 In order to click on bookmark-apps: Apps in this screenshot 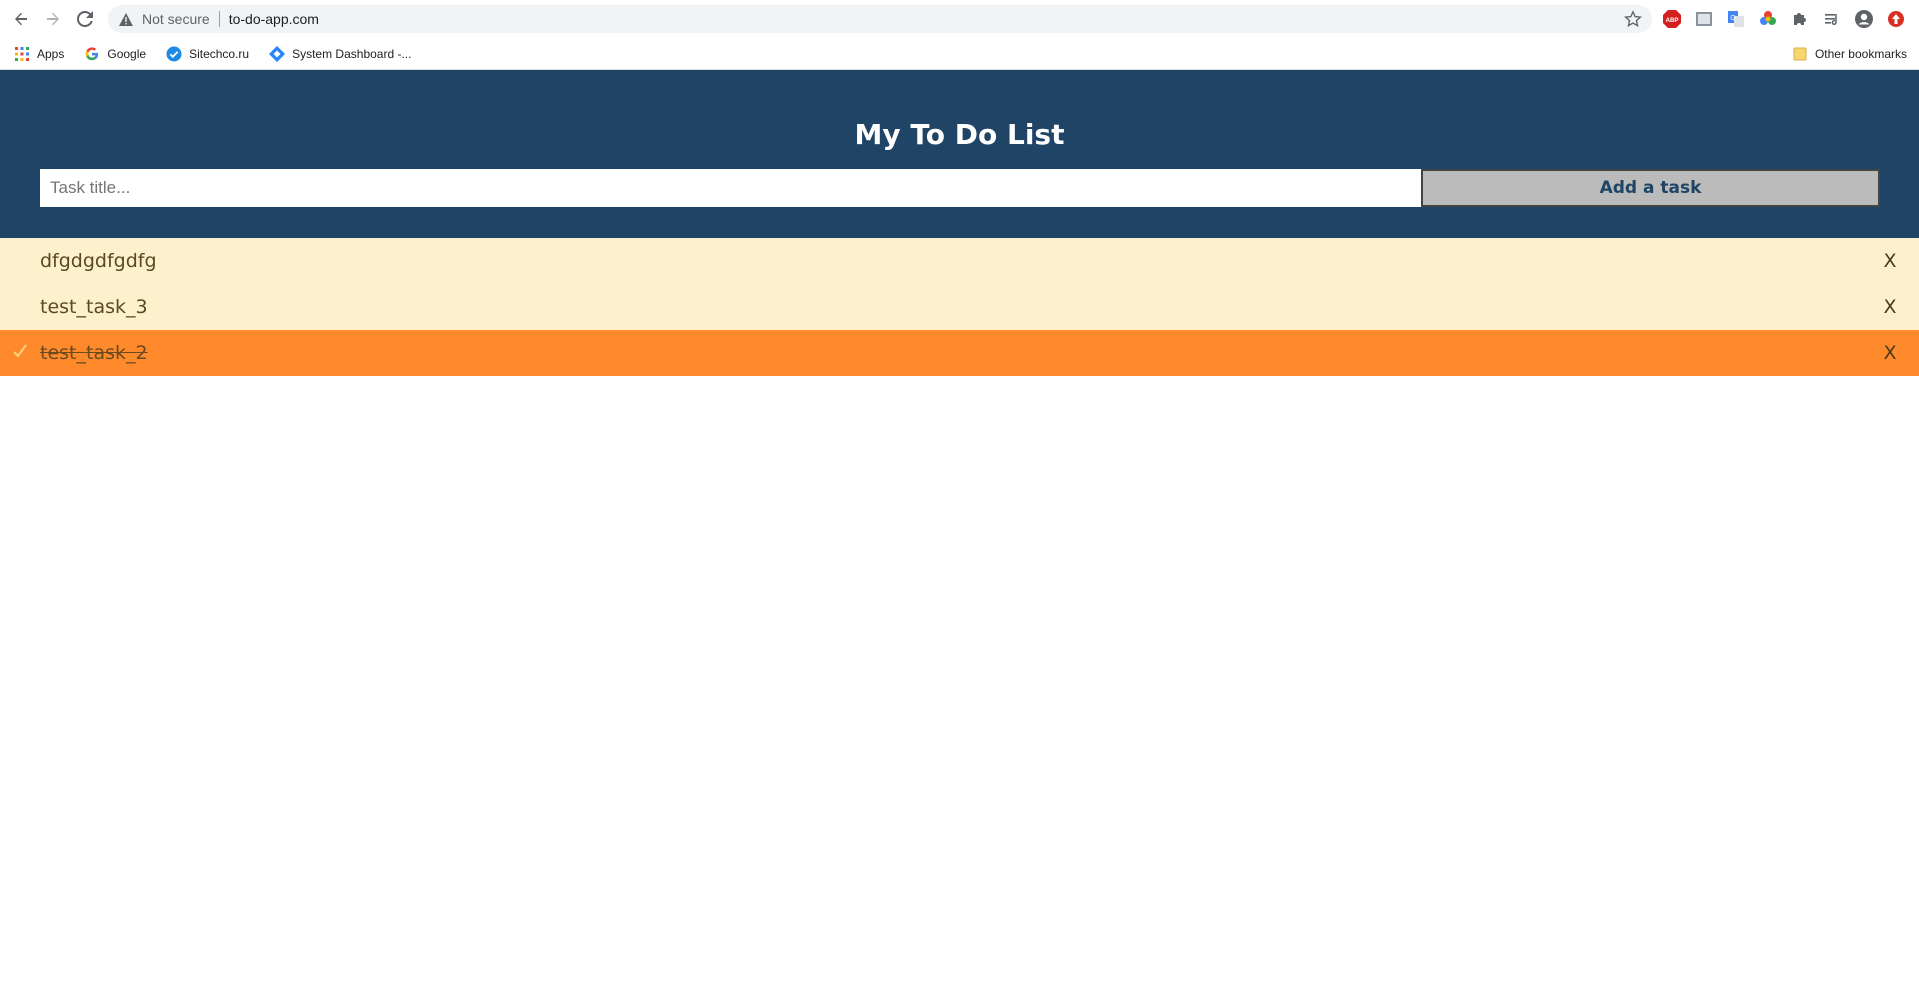, I will do `click(39, 54)`.